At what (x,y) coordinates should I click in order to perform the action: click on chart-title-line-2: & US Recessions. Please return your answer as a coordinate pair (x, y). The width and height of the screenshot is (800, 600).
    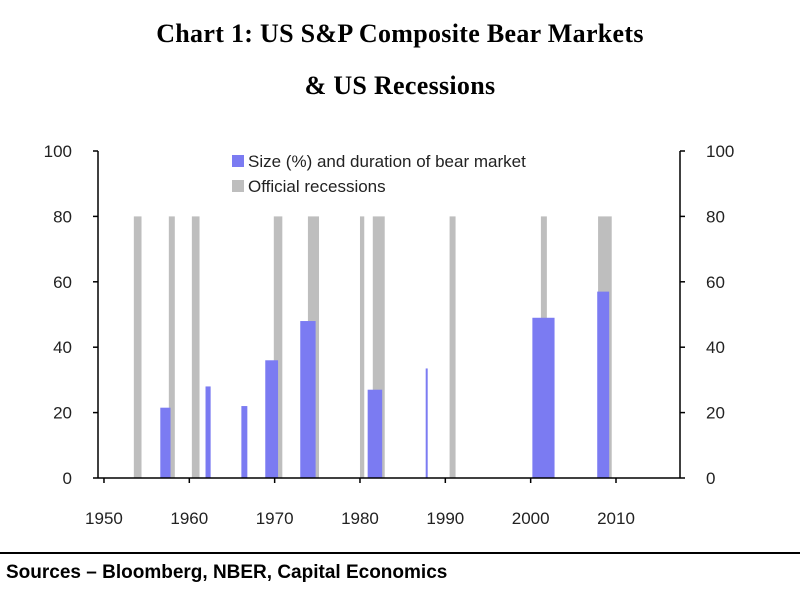
    Looking at the image, I should click on (400, 85).